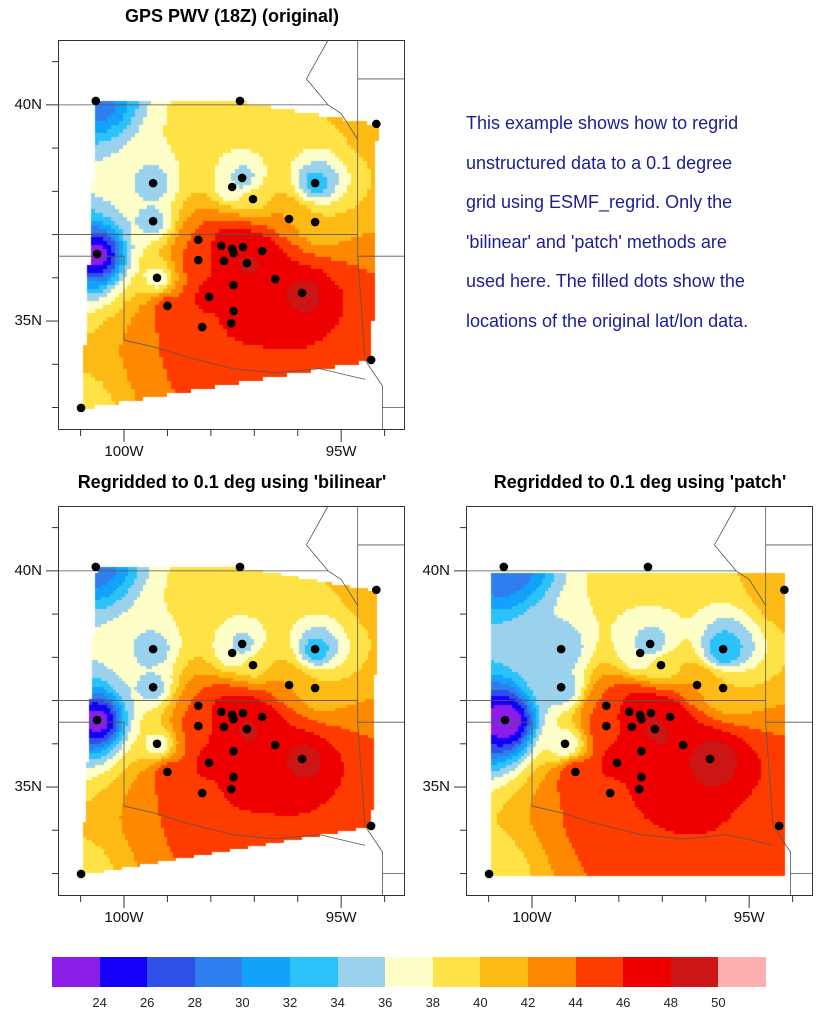 The image size is (819, 1016). I want to click on colorbar-label: 34, so click(337, 1002).